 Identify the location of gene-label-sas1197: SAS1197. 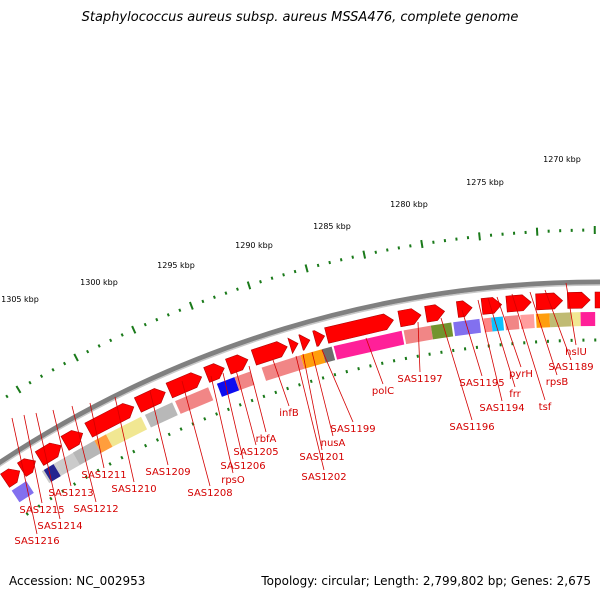
(419, 379).